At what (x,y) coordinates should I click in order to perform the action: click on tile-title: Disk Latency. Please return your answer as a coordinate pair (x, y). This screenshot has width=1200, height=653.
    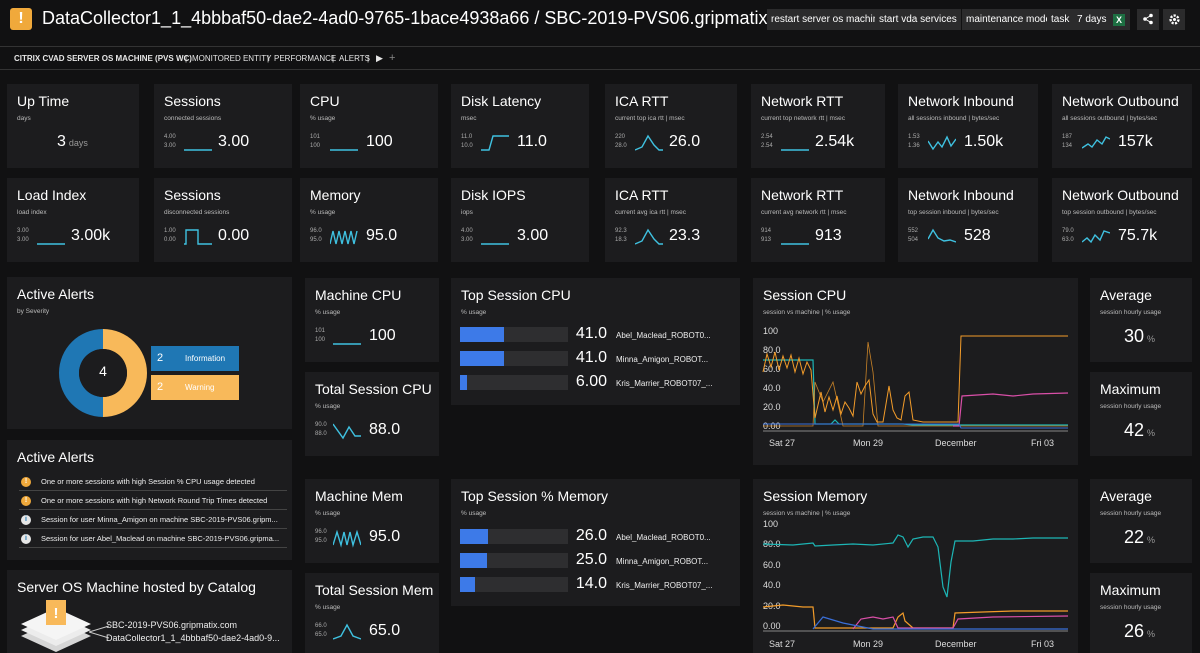
    Looking at the image, I should click on (501, 101).